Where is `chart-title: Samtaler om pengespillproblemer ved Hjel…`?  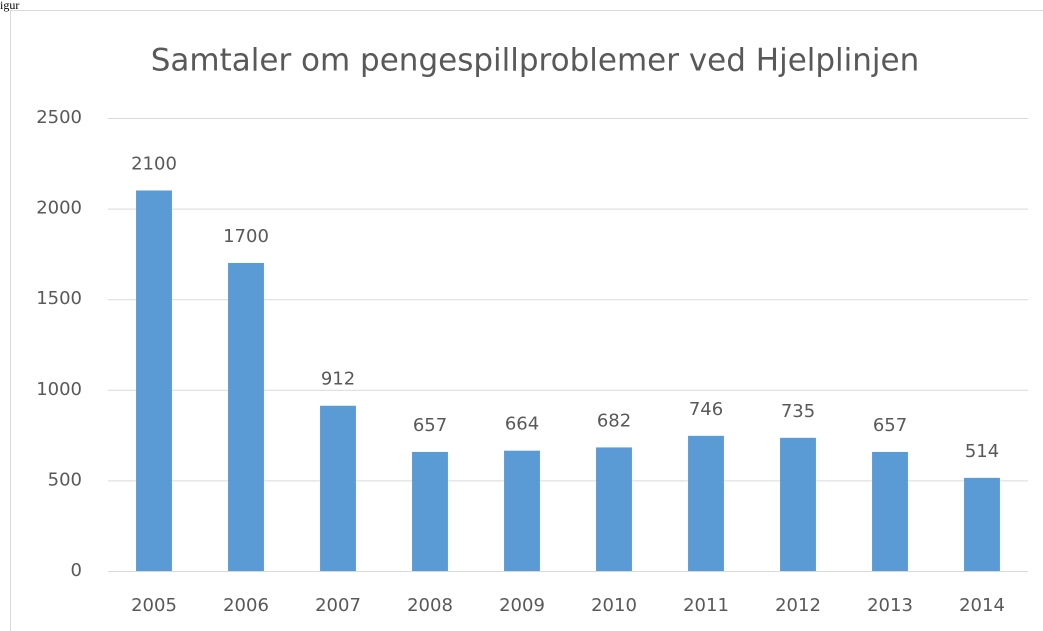 chart-title: Samtaler om pengespillproblemer ved Hjel… is located at coordinates (535, 61).